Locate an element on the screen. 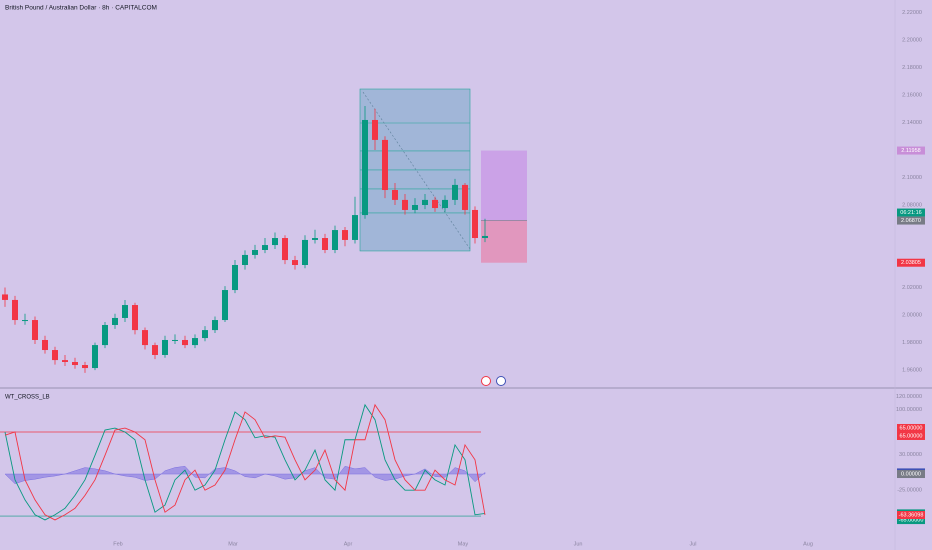 The image size is (932, 550). x-tick-label: Jun is located at coordinates (578, 544).